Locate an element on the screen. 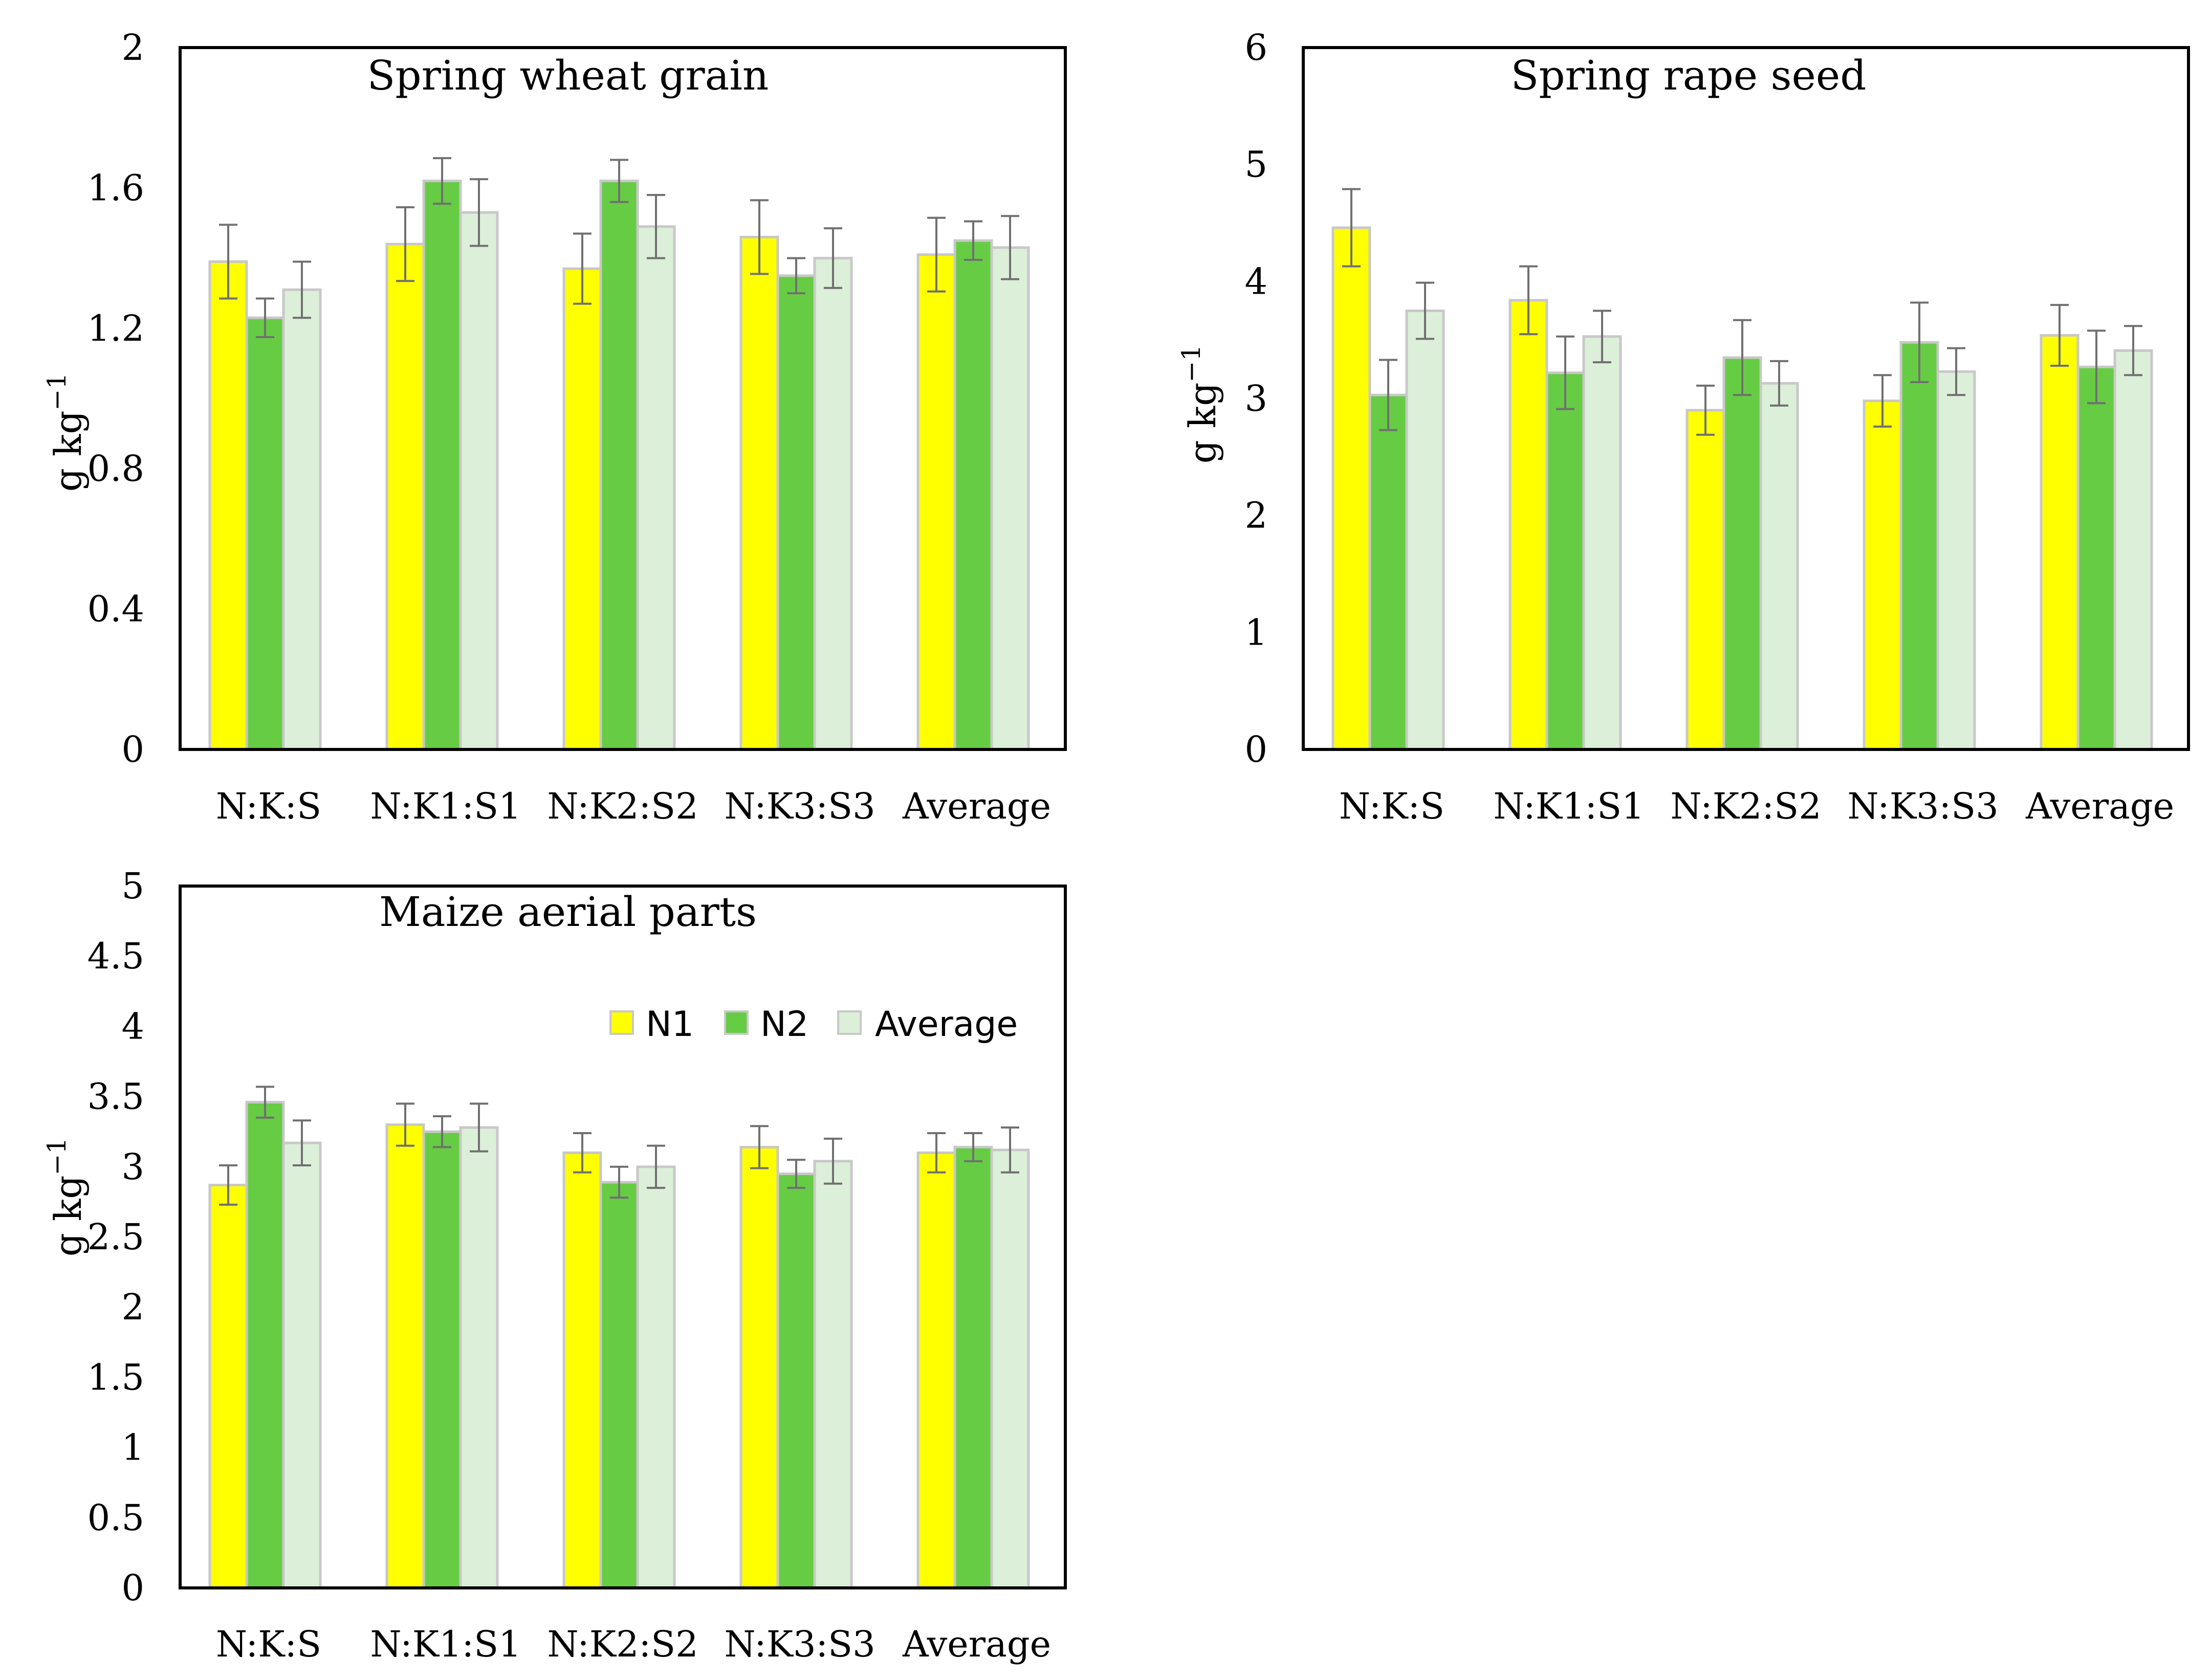 The image size is (2211, 1680). y-tick-label: 0.4 is located at coordinates (115, 609).